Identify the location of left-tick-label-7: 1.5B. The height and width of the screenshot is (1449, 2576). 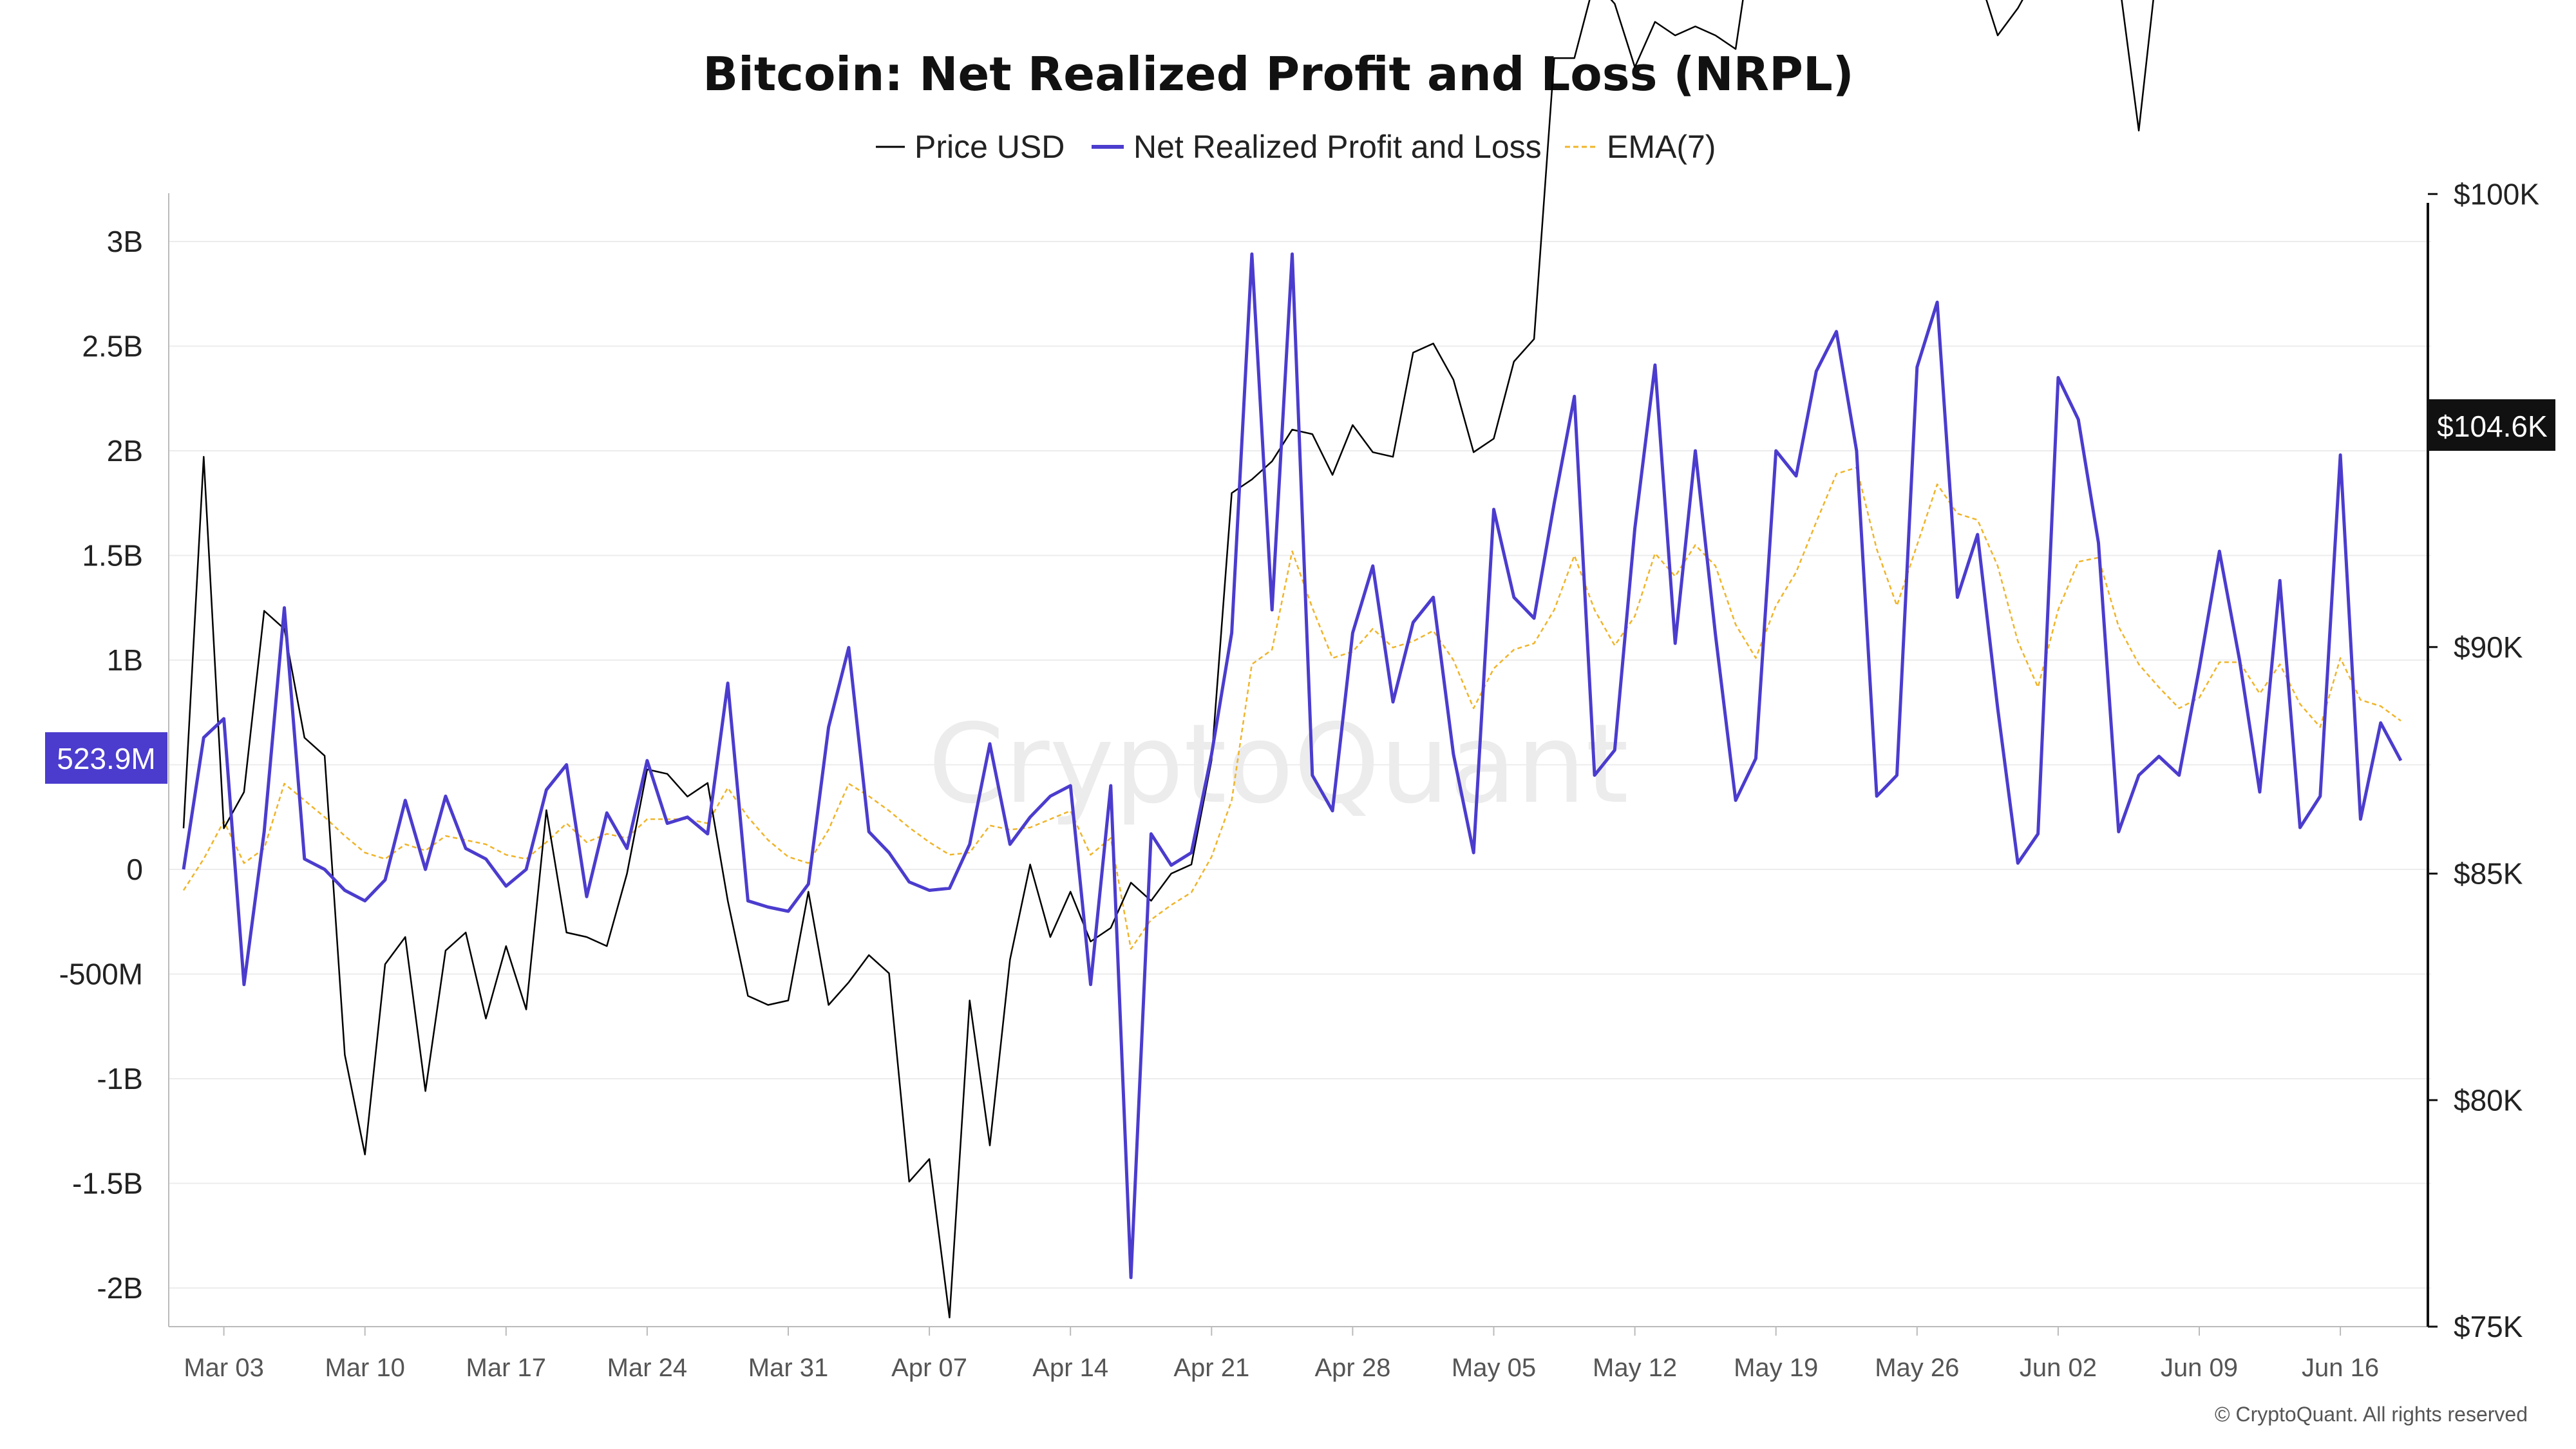
(112, 556).